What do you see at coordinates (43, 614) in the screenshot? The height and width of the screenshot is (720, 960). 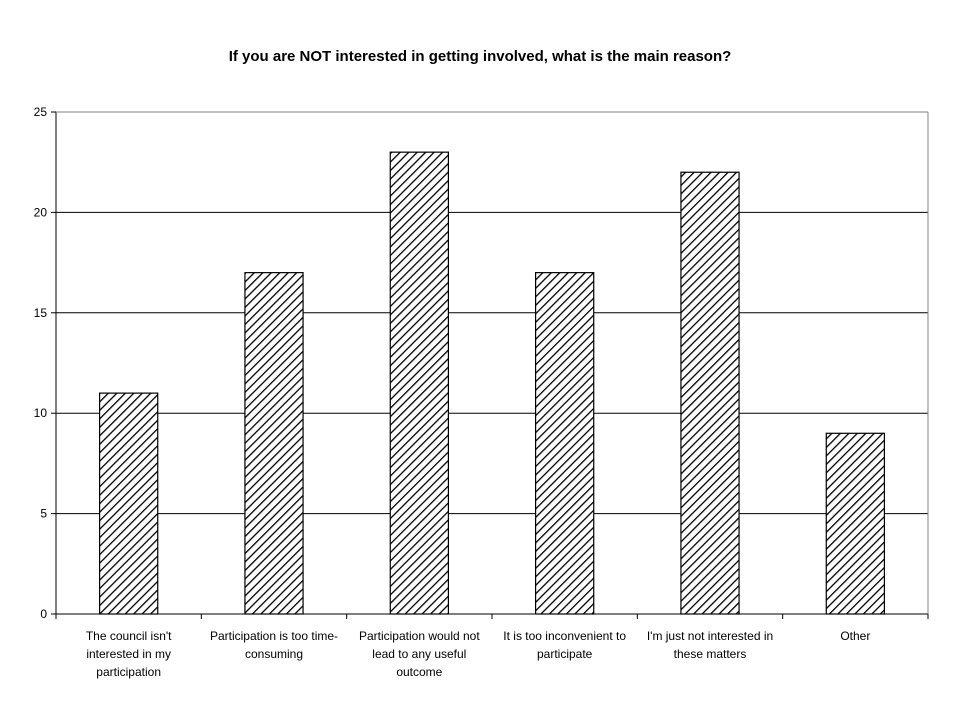 I see `y-tick-label: 0` at bounding box center [43, 614].